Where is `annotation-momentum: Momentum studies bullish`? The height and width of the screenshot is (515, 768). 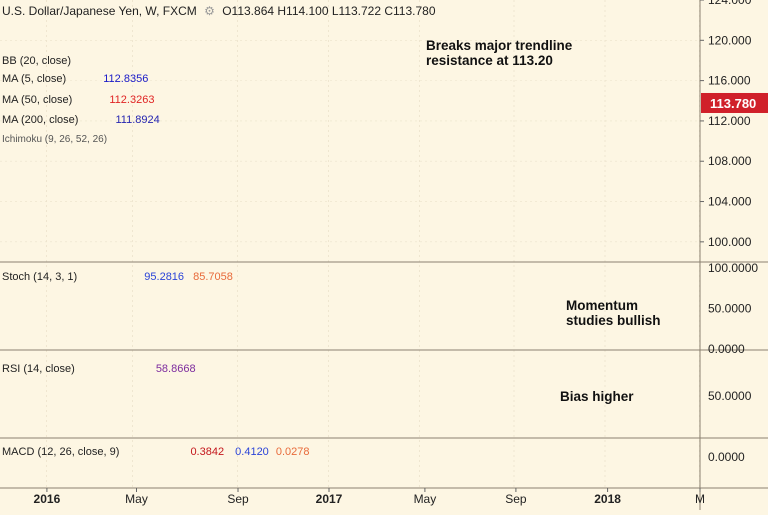 annotation-momentum: Momentum studies bullish is located at coordinates (613, 313).